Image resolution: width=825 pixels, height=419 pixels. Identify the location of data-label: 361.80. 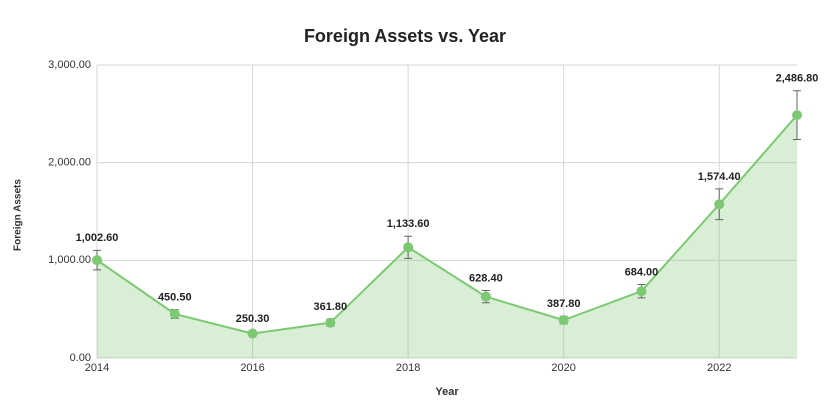
(331, 307).